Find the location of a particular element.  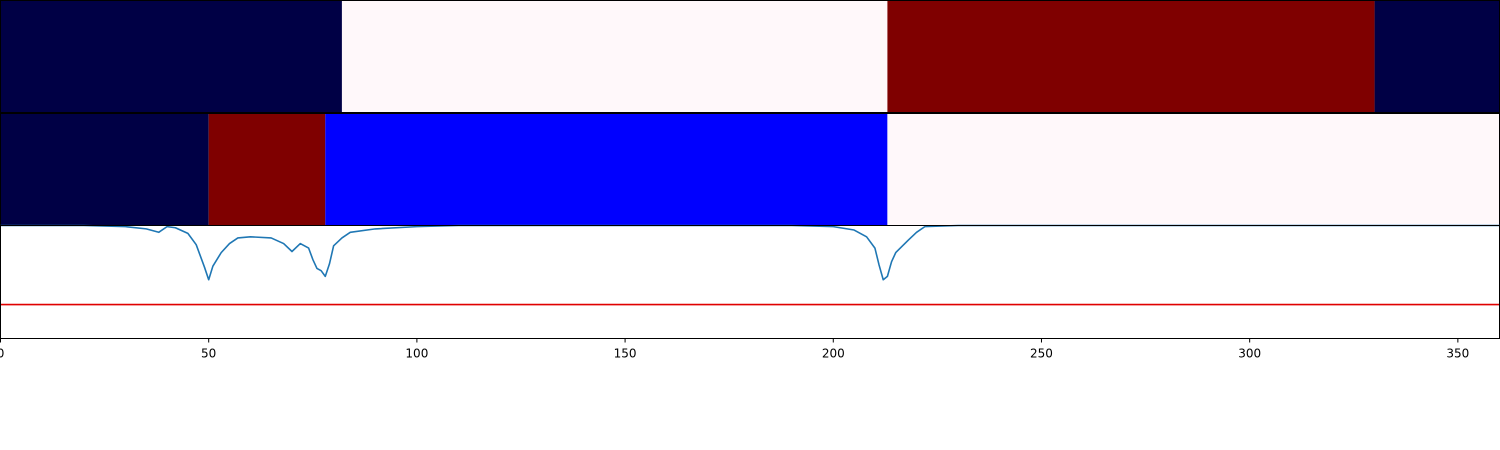

x-tick-label-7: 350 is located at coordinates (1457, 354).